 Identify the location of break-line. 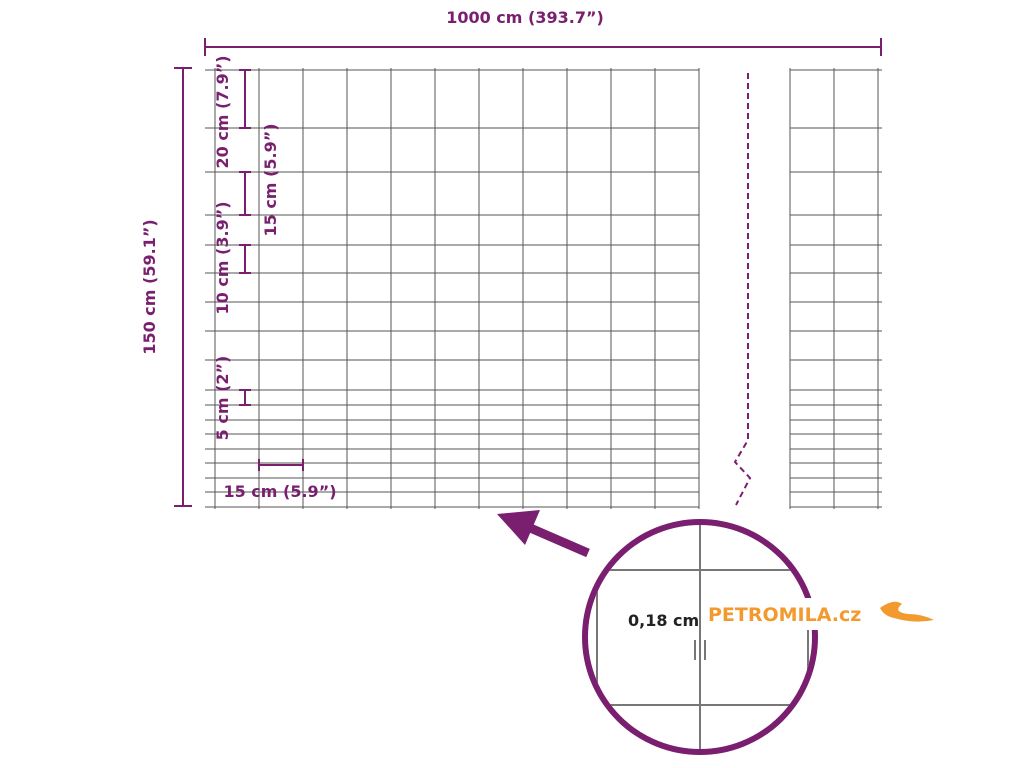
(742, 289).